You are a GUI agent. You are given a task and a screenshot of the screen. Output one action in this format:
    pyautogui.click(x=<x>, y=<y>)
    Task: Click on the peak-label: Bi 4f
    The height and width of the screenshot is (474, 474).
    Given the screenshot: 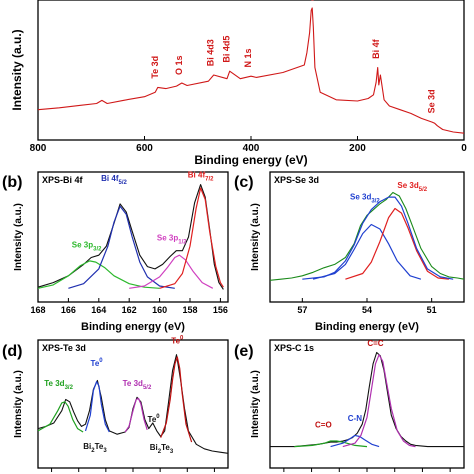 What is the action you would take?
    pyautogui.click(x=376, y=48)
    